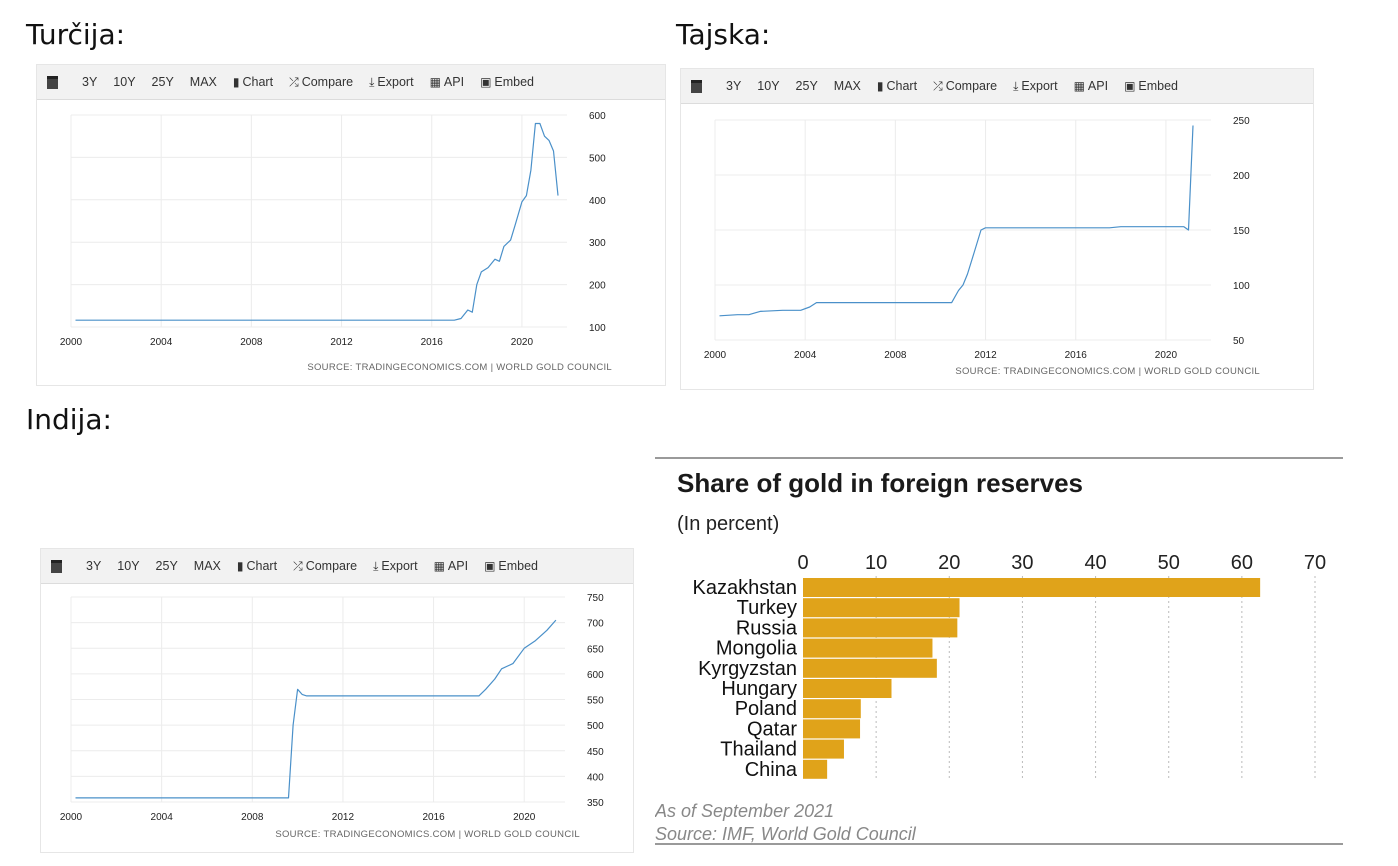  What do you see at coordinates (880, 483) in the screenshot?
I see `chart-title: Share of gold in foreign reserves` at bounding box center [880, 483].